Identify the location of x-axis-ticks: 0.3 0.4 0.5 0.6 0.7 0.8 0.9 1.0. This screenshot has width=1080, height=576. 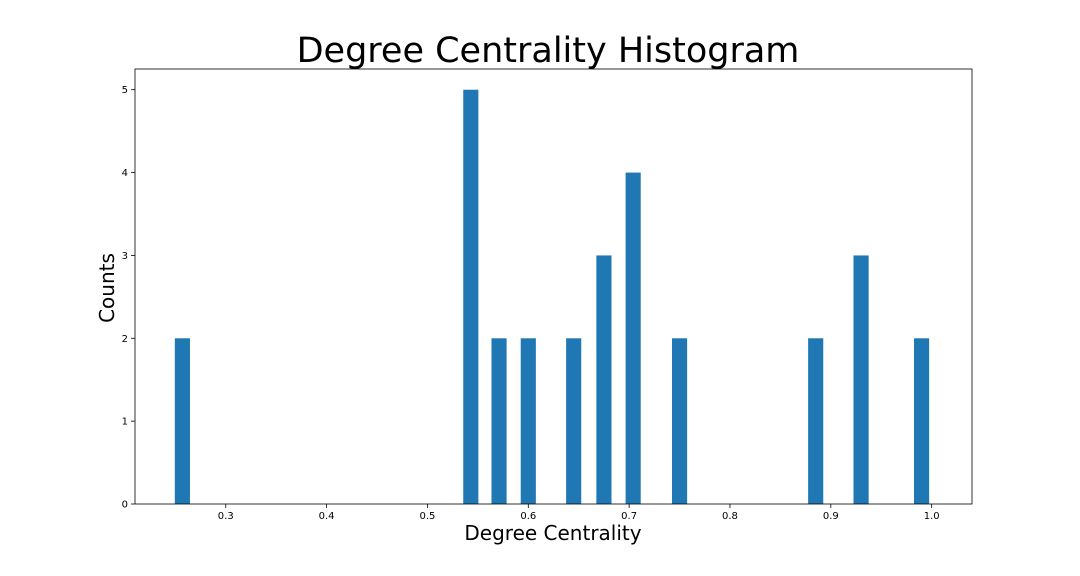
(579, 513).